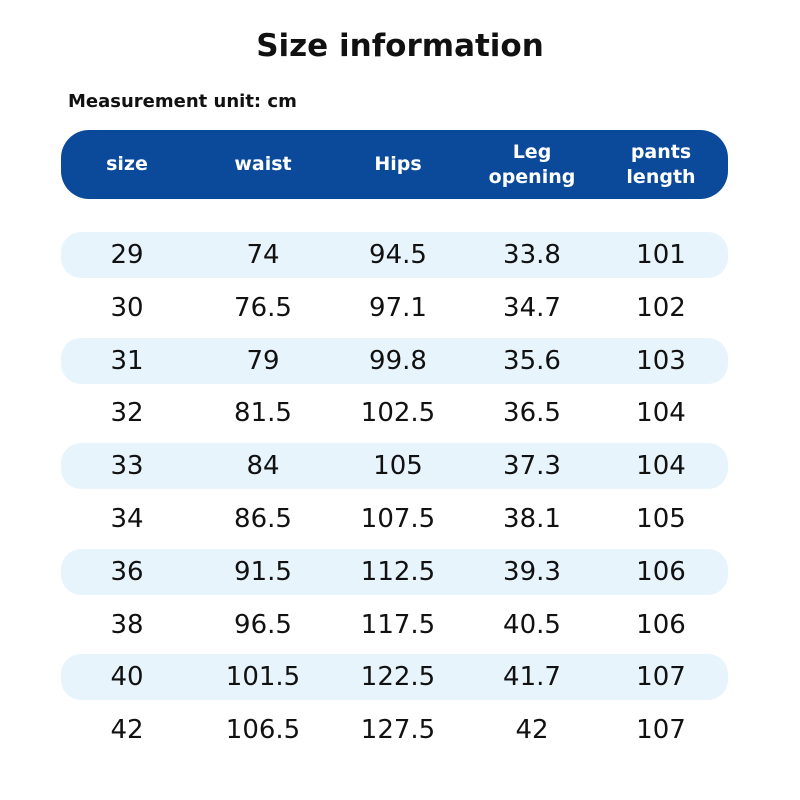 Image resolution: width=800 pixels, height=800 pixels. What do you see at coordinates (127, 677) in the screenshot?
I see `cell-size: 40` at bounding box center [127, 677].